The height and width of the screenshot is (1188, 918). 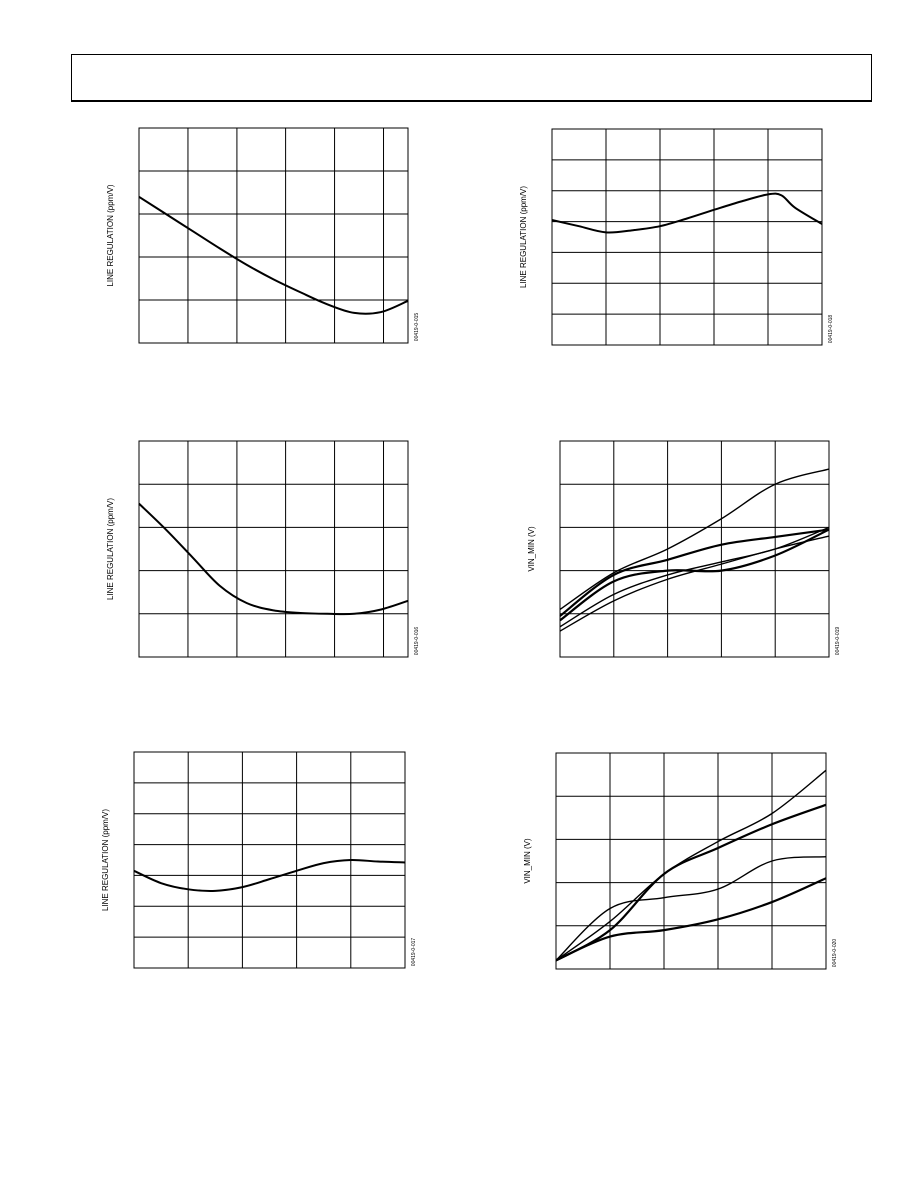 I want to click on figure-code: 00419-0-019, so click(x=838, y=641).